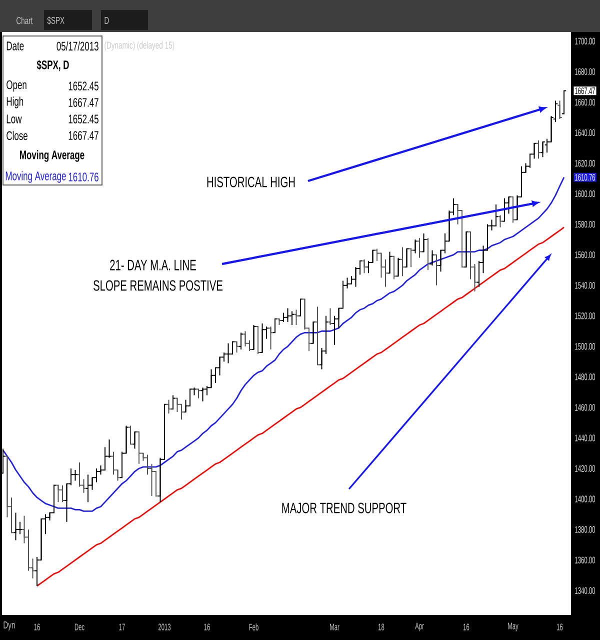 The height and width of the screenshot is (640, 600). I want to click on y-tick-label: 1600.00, so click(585, 194).